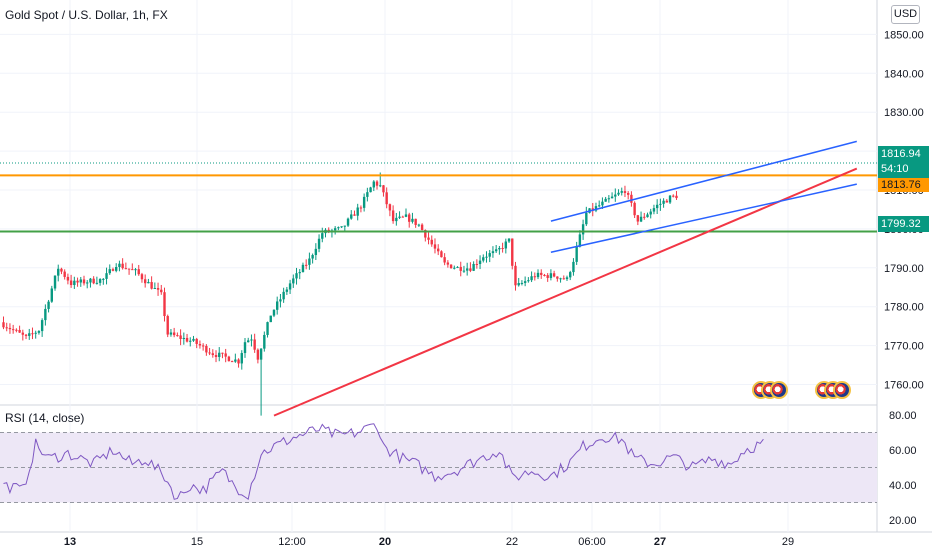  I want to click on currency-button: USD, so click(905, 14).